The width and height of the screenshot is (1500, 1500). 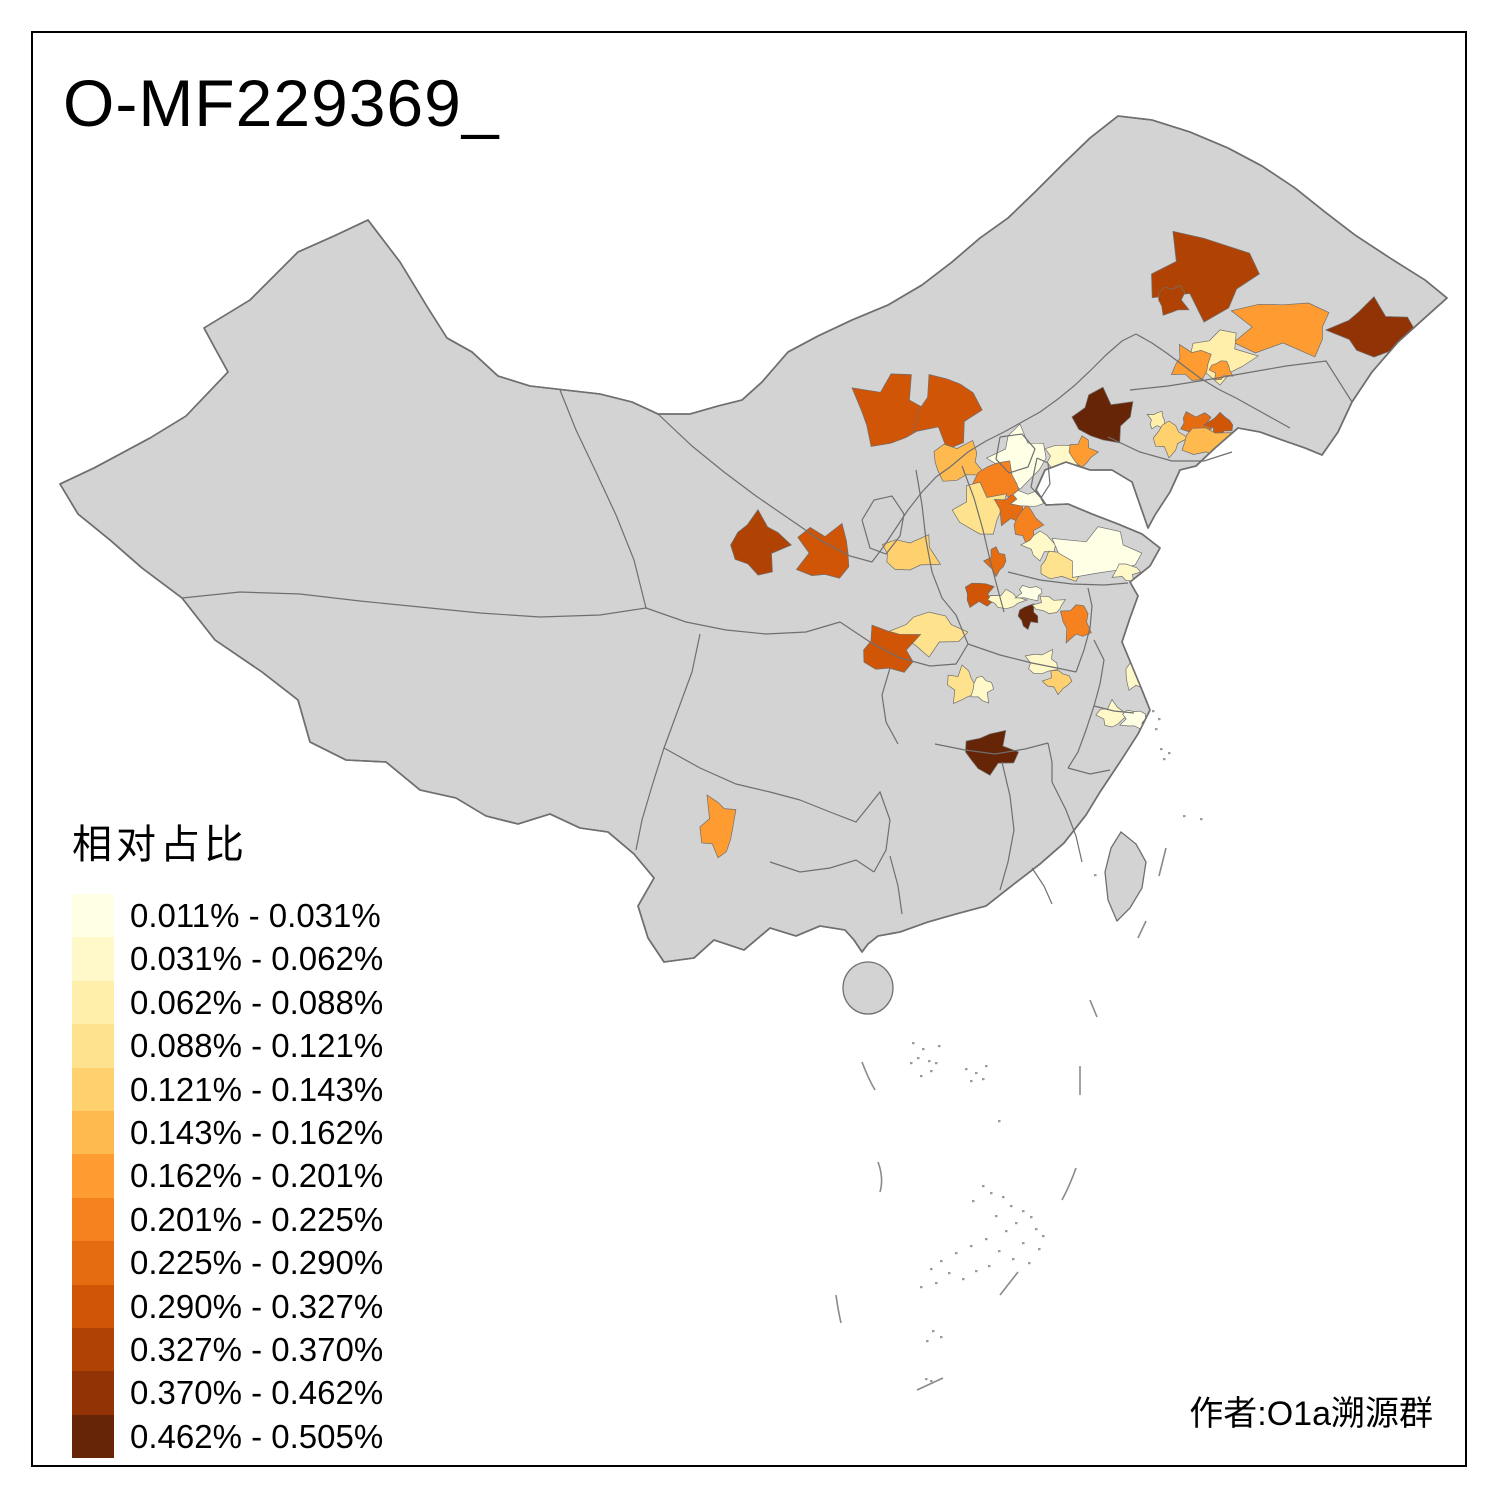 I want to click on legend-item: 0.162% - 0.201%, so click(x=228, y=1176).